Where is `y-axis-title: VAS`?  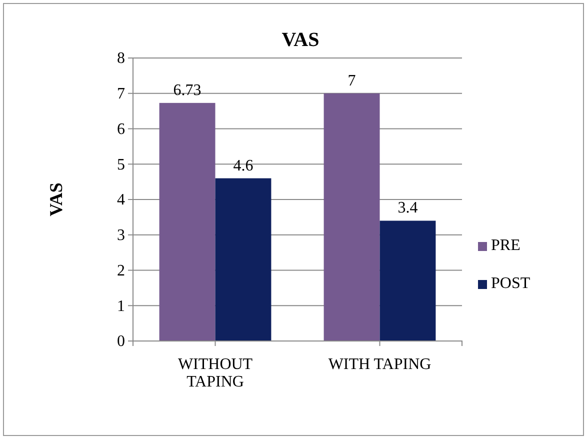 y-axis-title: VAS is located at coordinates (56, 199).